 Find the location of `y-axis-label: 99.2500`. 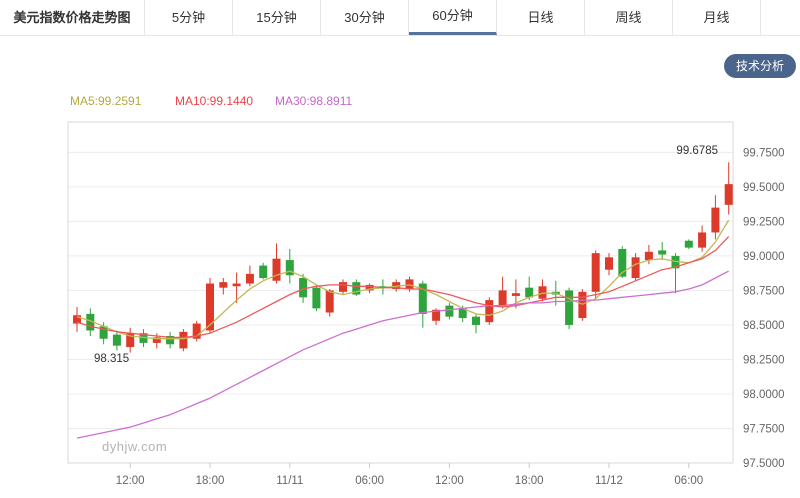

y-axis-label: 99.2500 is located at coordinates (764, 222).